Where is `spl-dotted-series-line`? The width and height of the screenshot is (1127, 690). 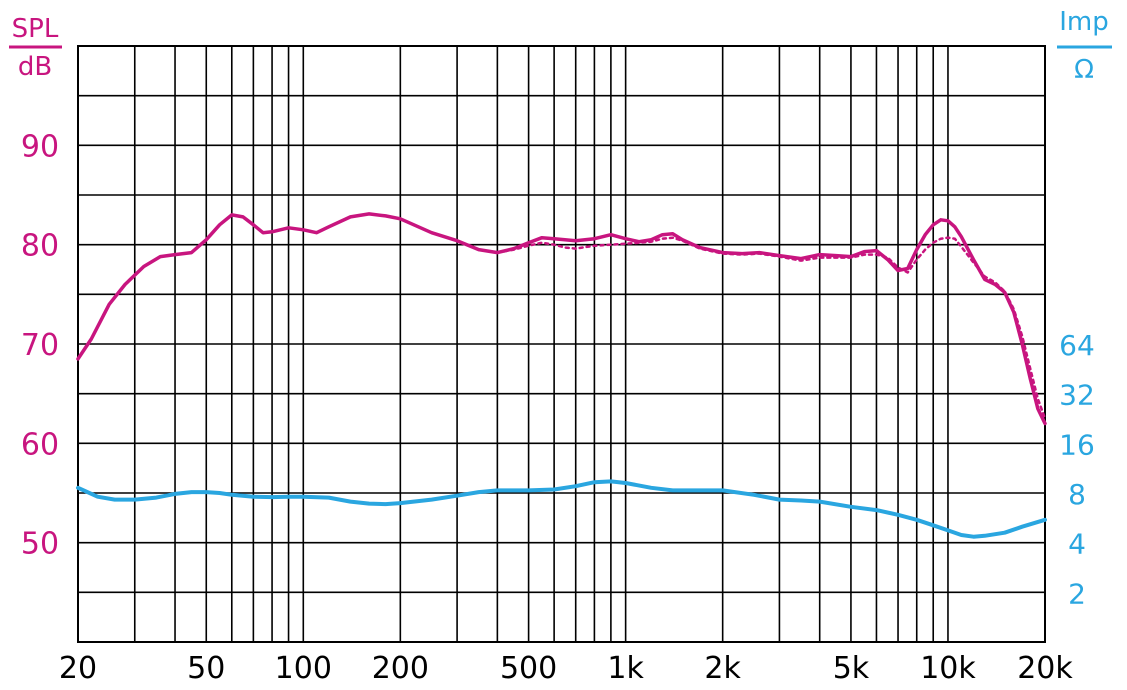
spl-dotted-series-line is located at coordinates (771, 328).